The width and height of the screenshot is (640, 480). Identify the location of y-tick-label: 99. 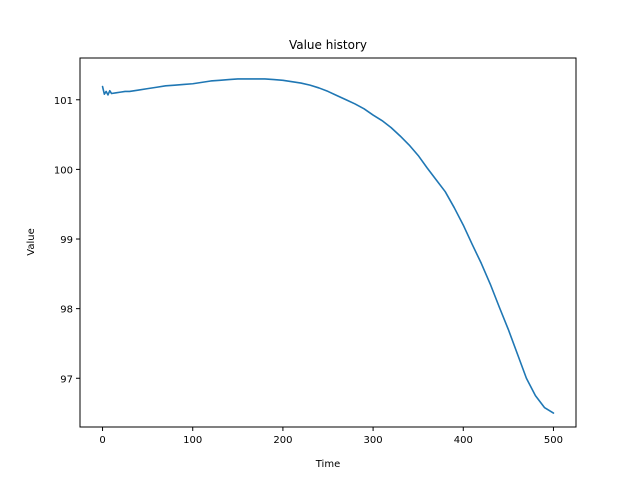
(66, 240).